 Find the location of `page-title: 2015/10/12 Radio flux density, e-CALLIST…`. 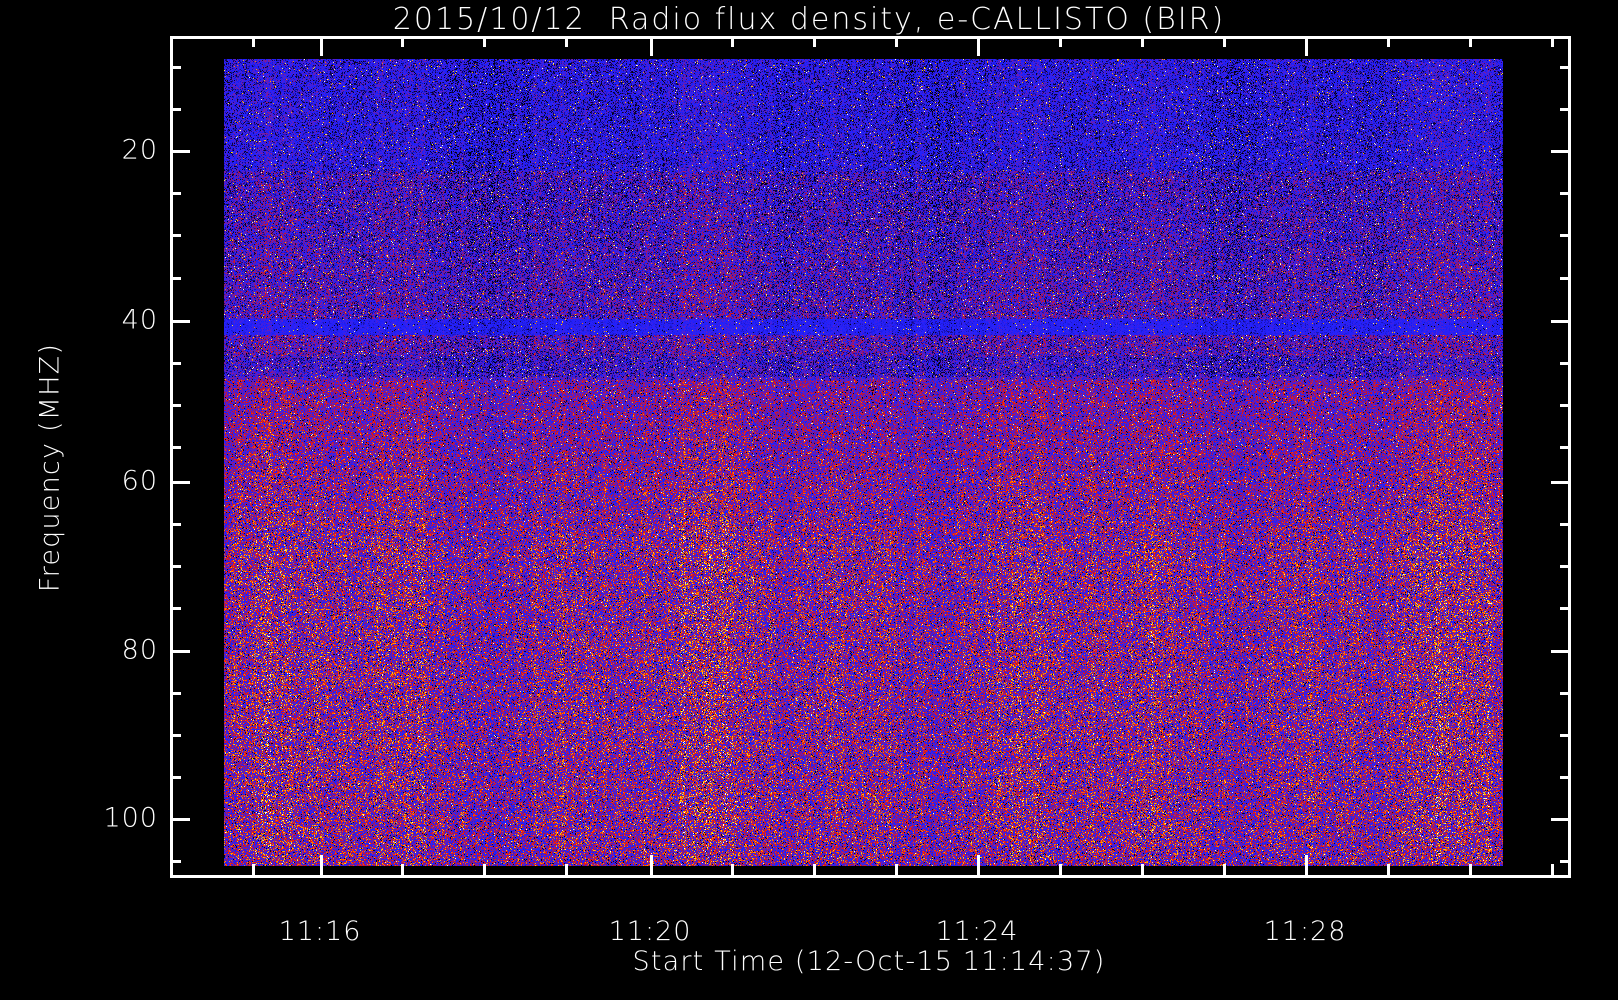

page-title: 2015/10/12 Radio flux density, e-CALLIST… is located at coordinates (809, 19).